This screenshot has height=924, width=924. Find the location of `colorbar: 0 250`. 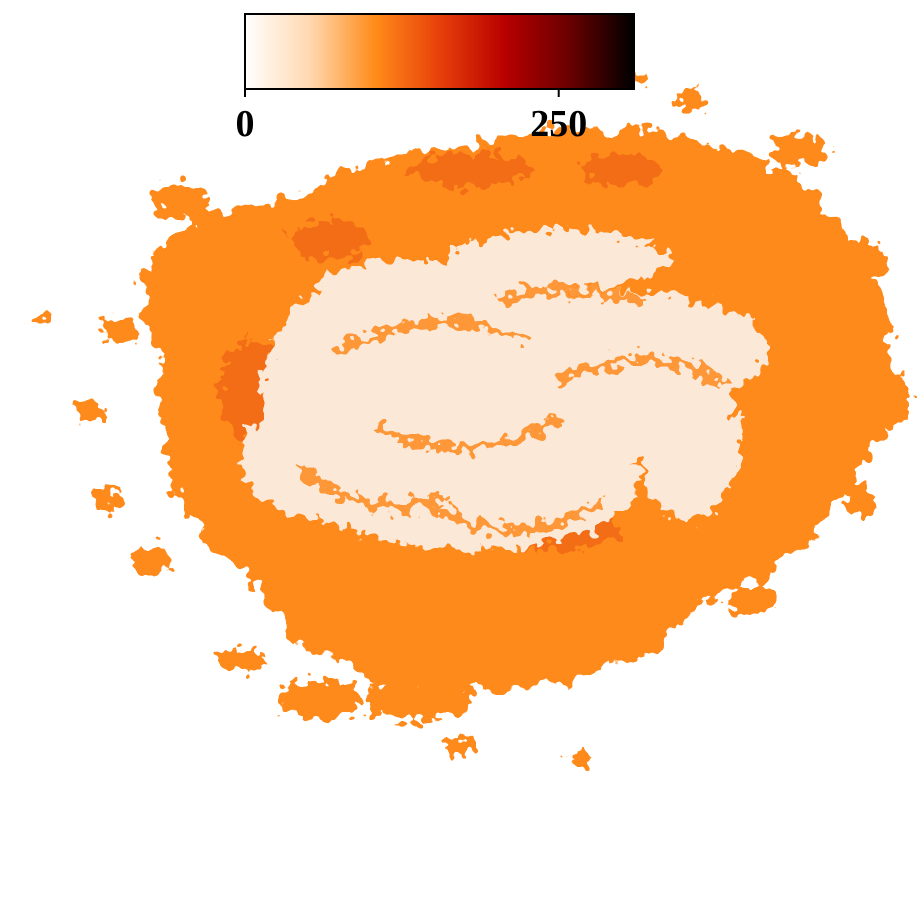

colorbar: 0 250 is located at coordinates (435, 79).